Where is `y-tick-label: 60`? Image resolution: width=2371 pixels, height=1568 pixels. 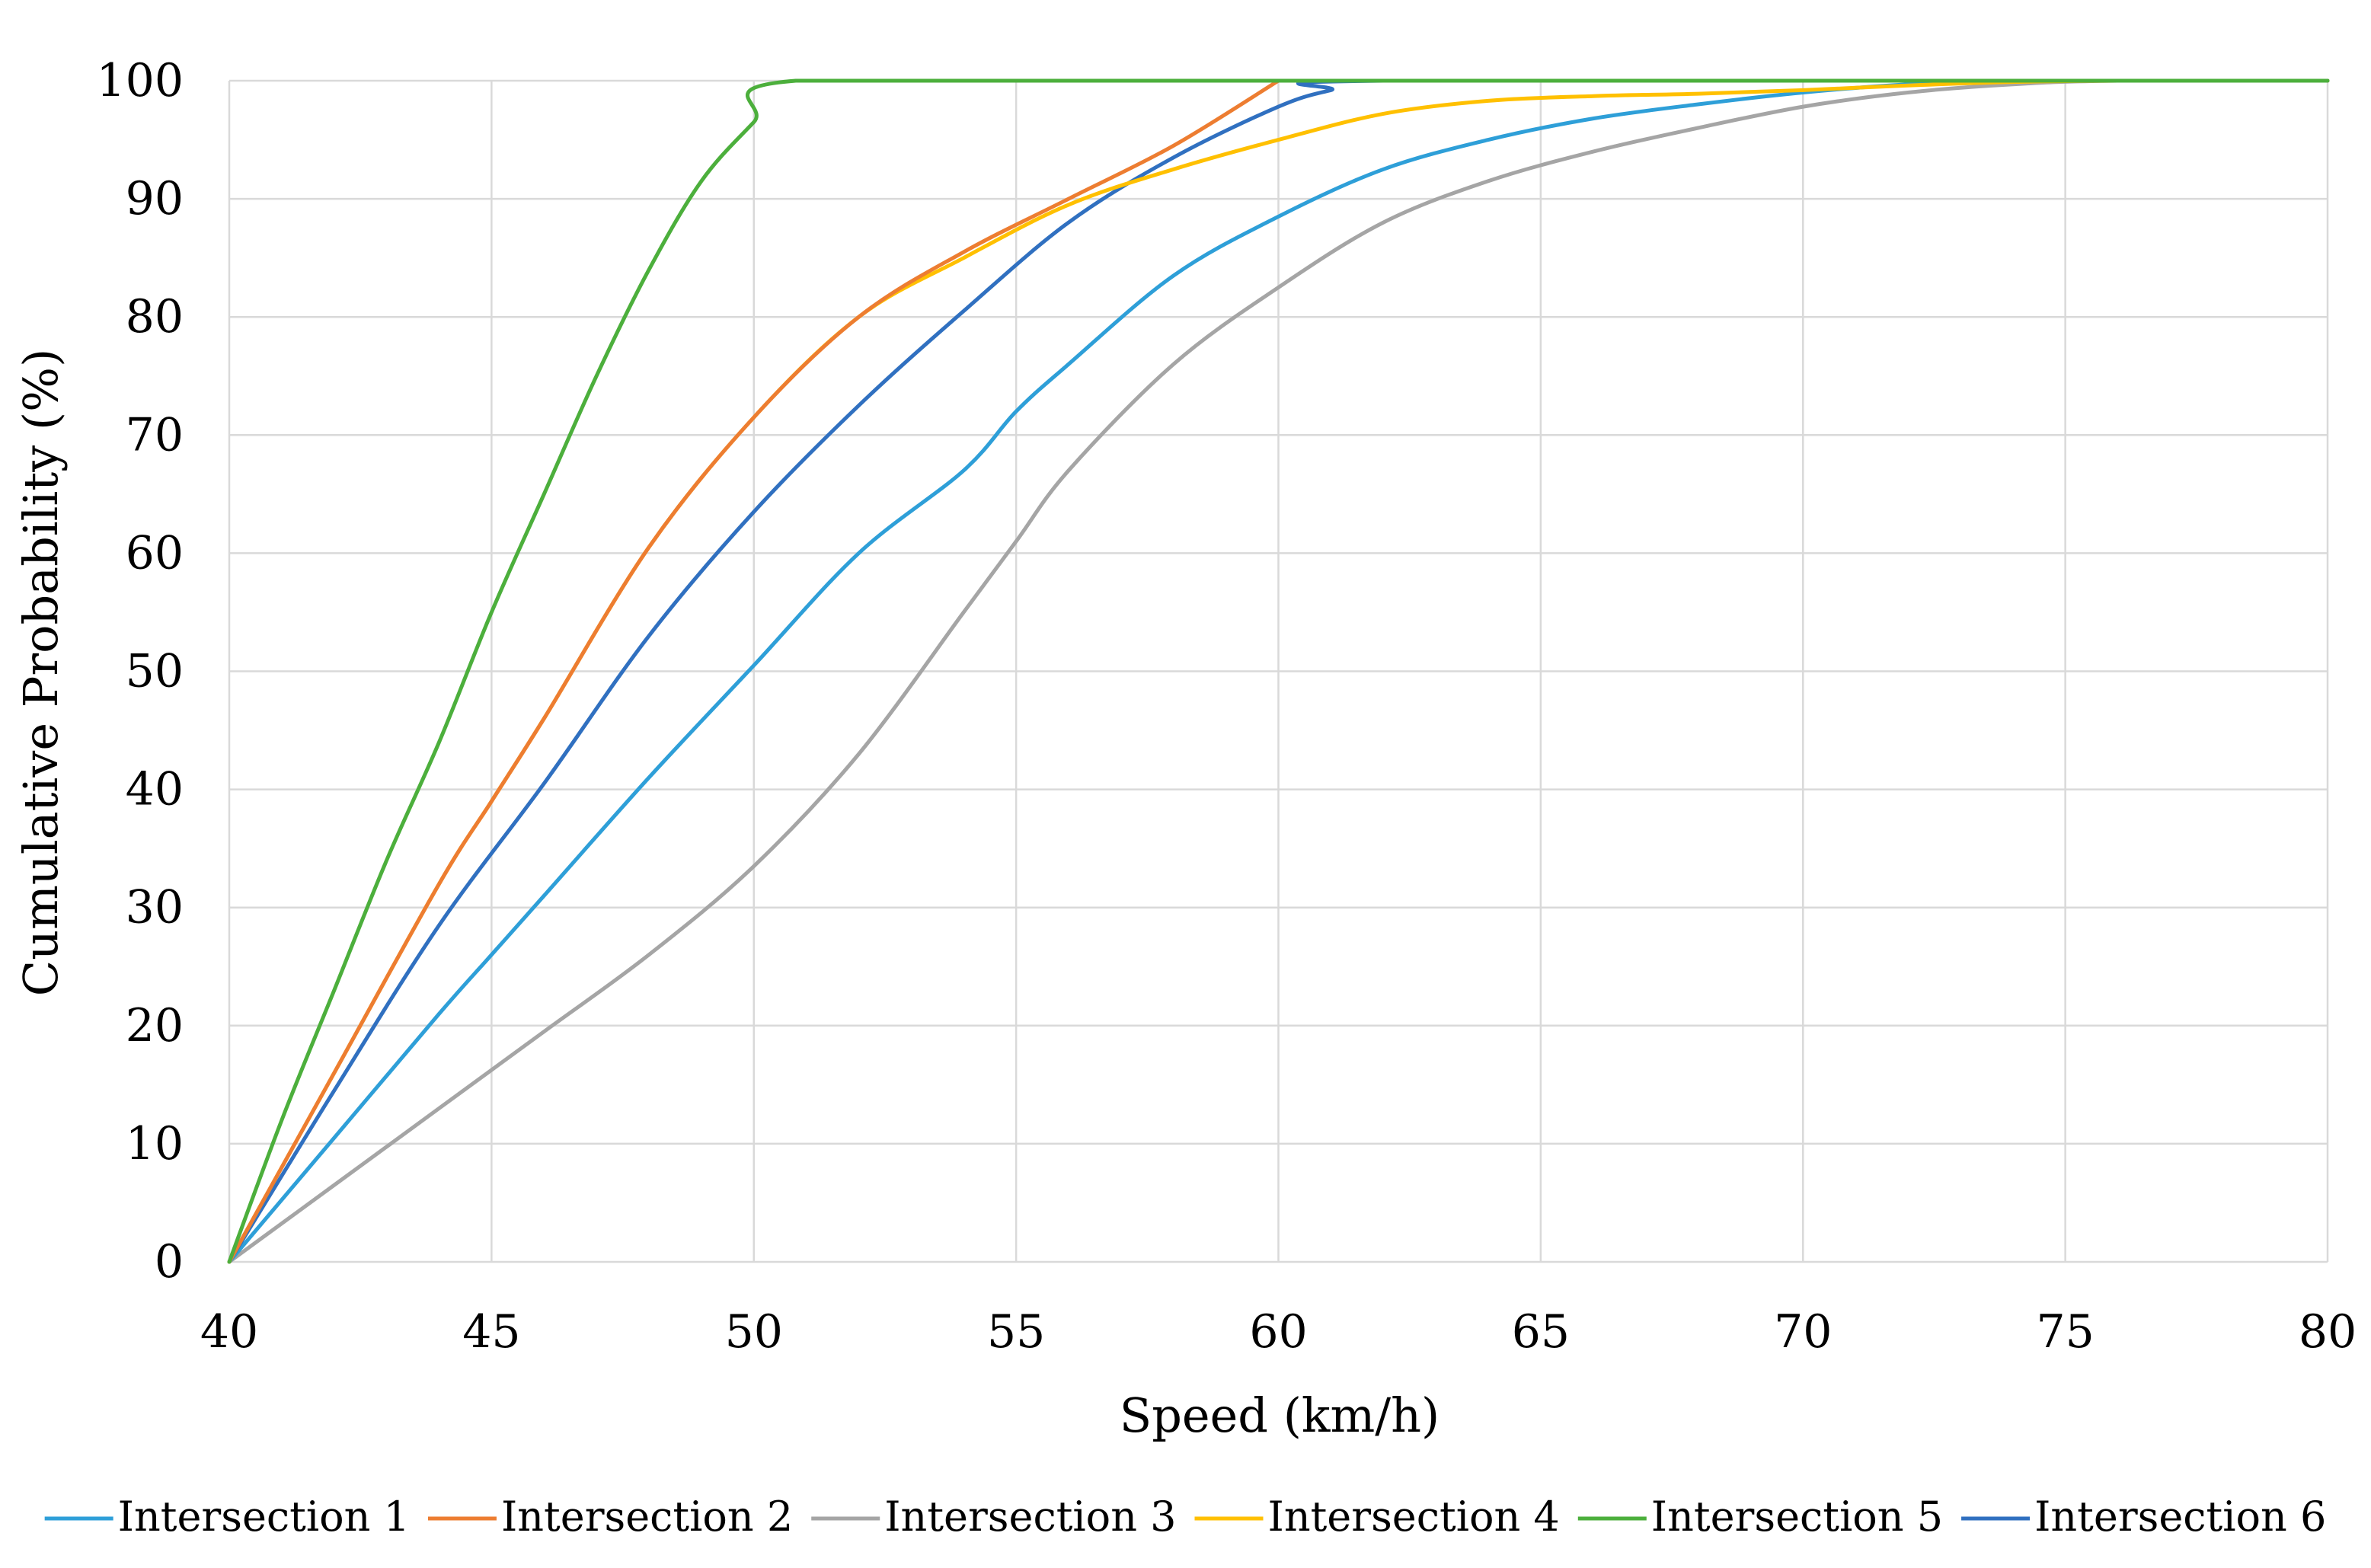 y-tick-label: 60 is located at coordinates (155, 553).